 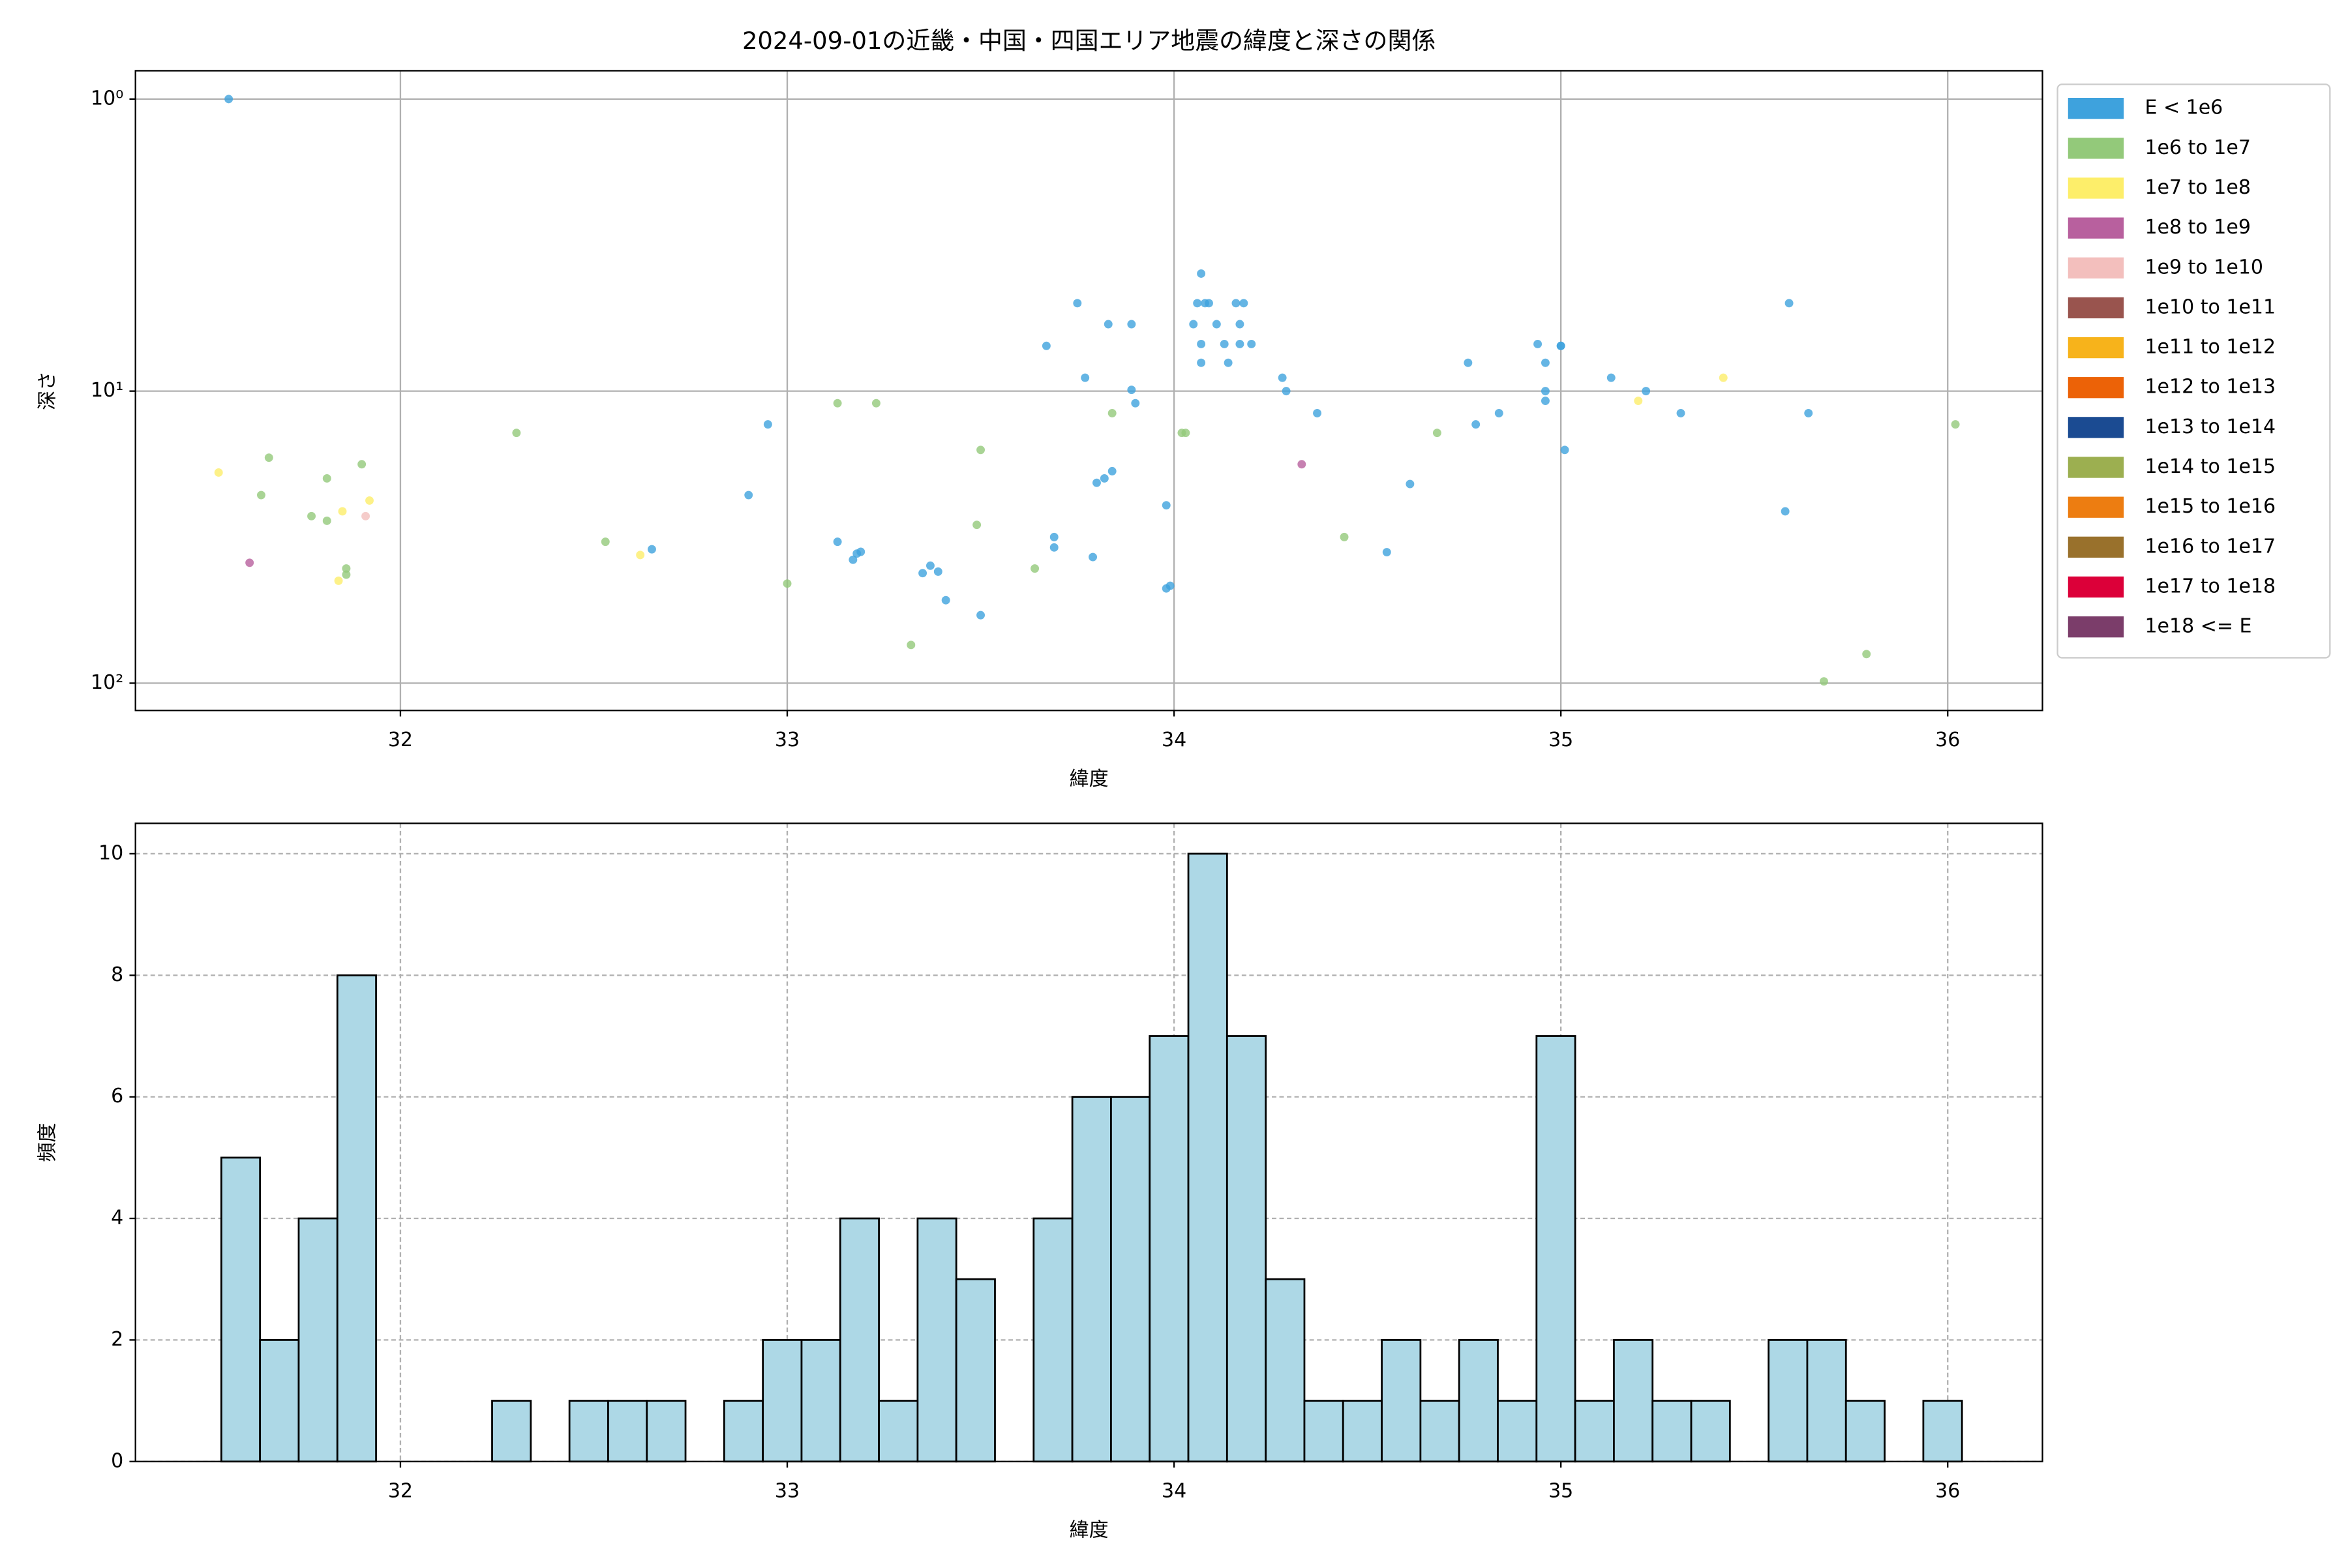 What do you see at coordinates (1089, 41) in the screenshot?
I see `chart-title: 2024-09-01の近畿・中国・四国エリア地震の緯度と深さの関係` at bounding box center [1089, 41].